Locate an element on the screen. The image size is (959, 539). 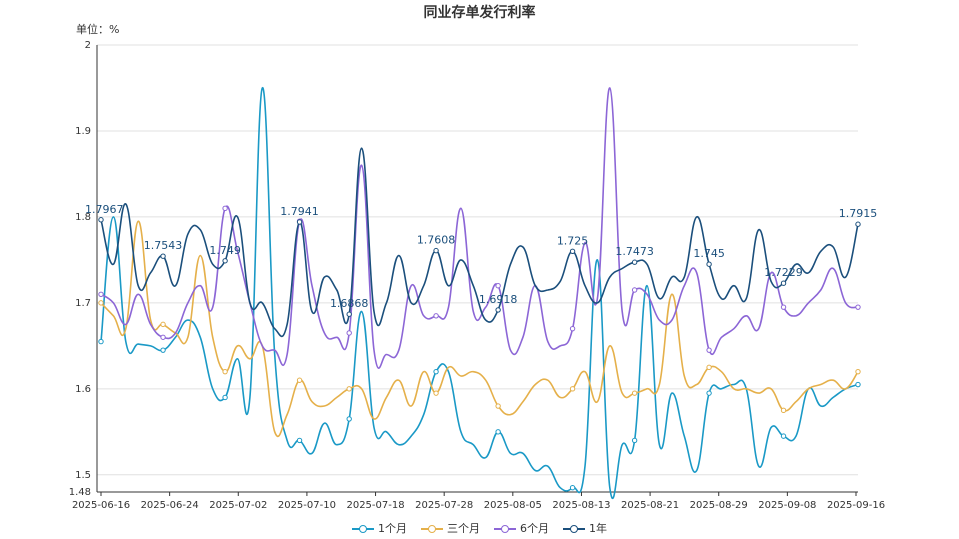
data-label: 1.7941 is located at coordinates (299, 211).